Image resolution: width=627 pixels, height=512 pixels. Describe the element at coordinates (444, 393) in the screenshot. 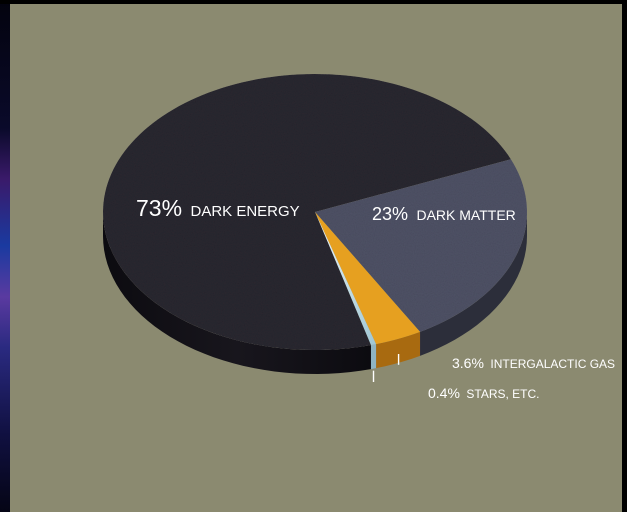

I see `slice-pct-stars: 0.4%` at that location.